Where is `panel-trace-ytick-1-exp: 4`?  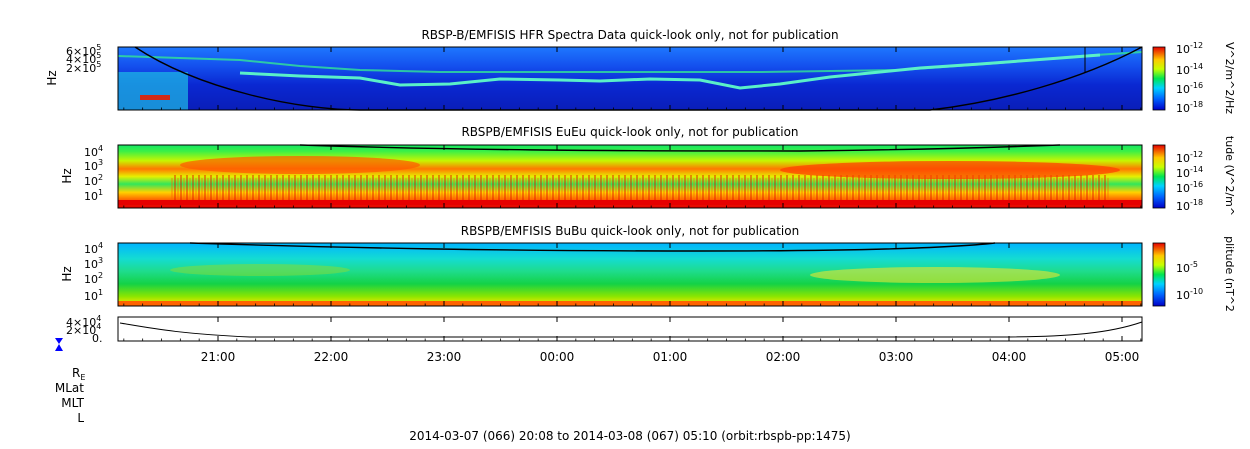
panel-trace-ytick-1-exp: 4 is located at coordinates (98, 318).